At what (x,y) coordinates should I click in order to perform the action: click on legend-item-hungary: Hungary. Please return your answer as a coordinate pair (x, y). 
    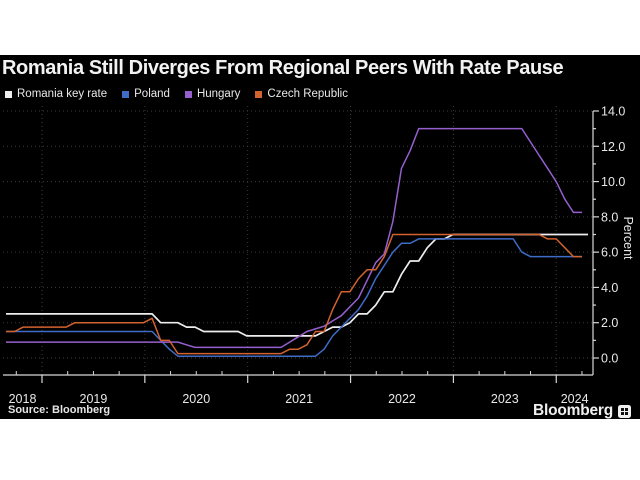
    Looking at the image, I should click on (212, 94).